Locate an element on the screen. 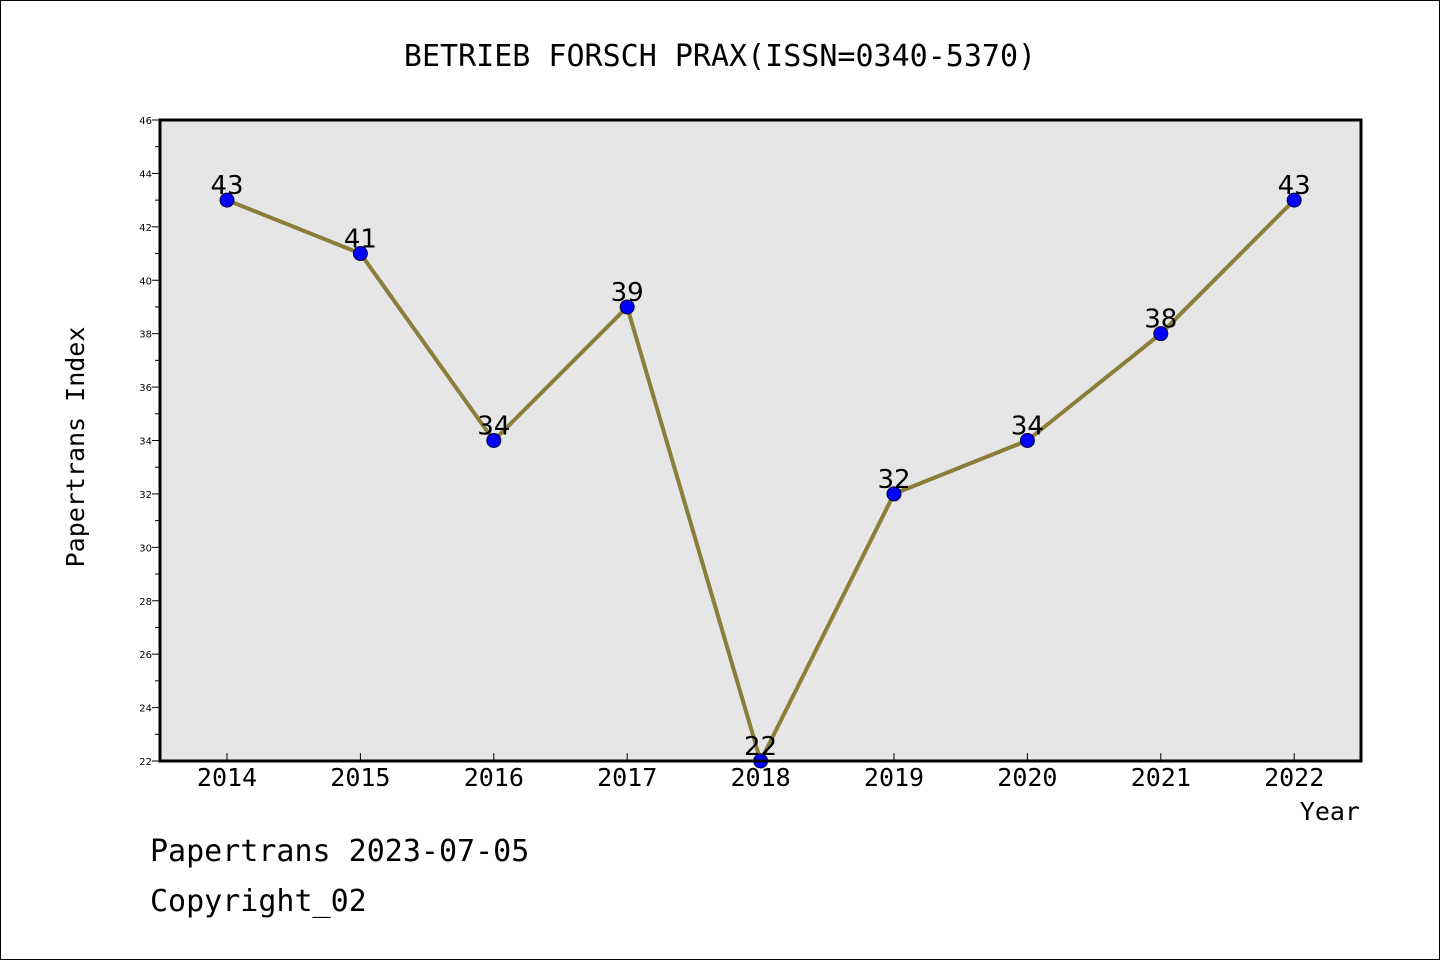 The image size is (1440, 960). footer-date: Papertrans 2023-07-05 is located at coordinates (340, 851).